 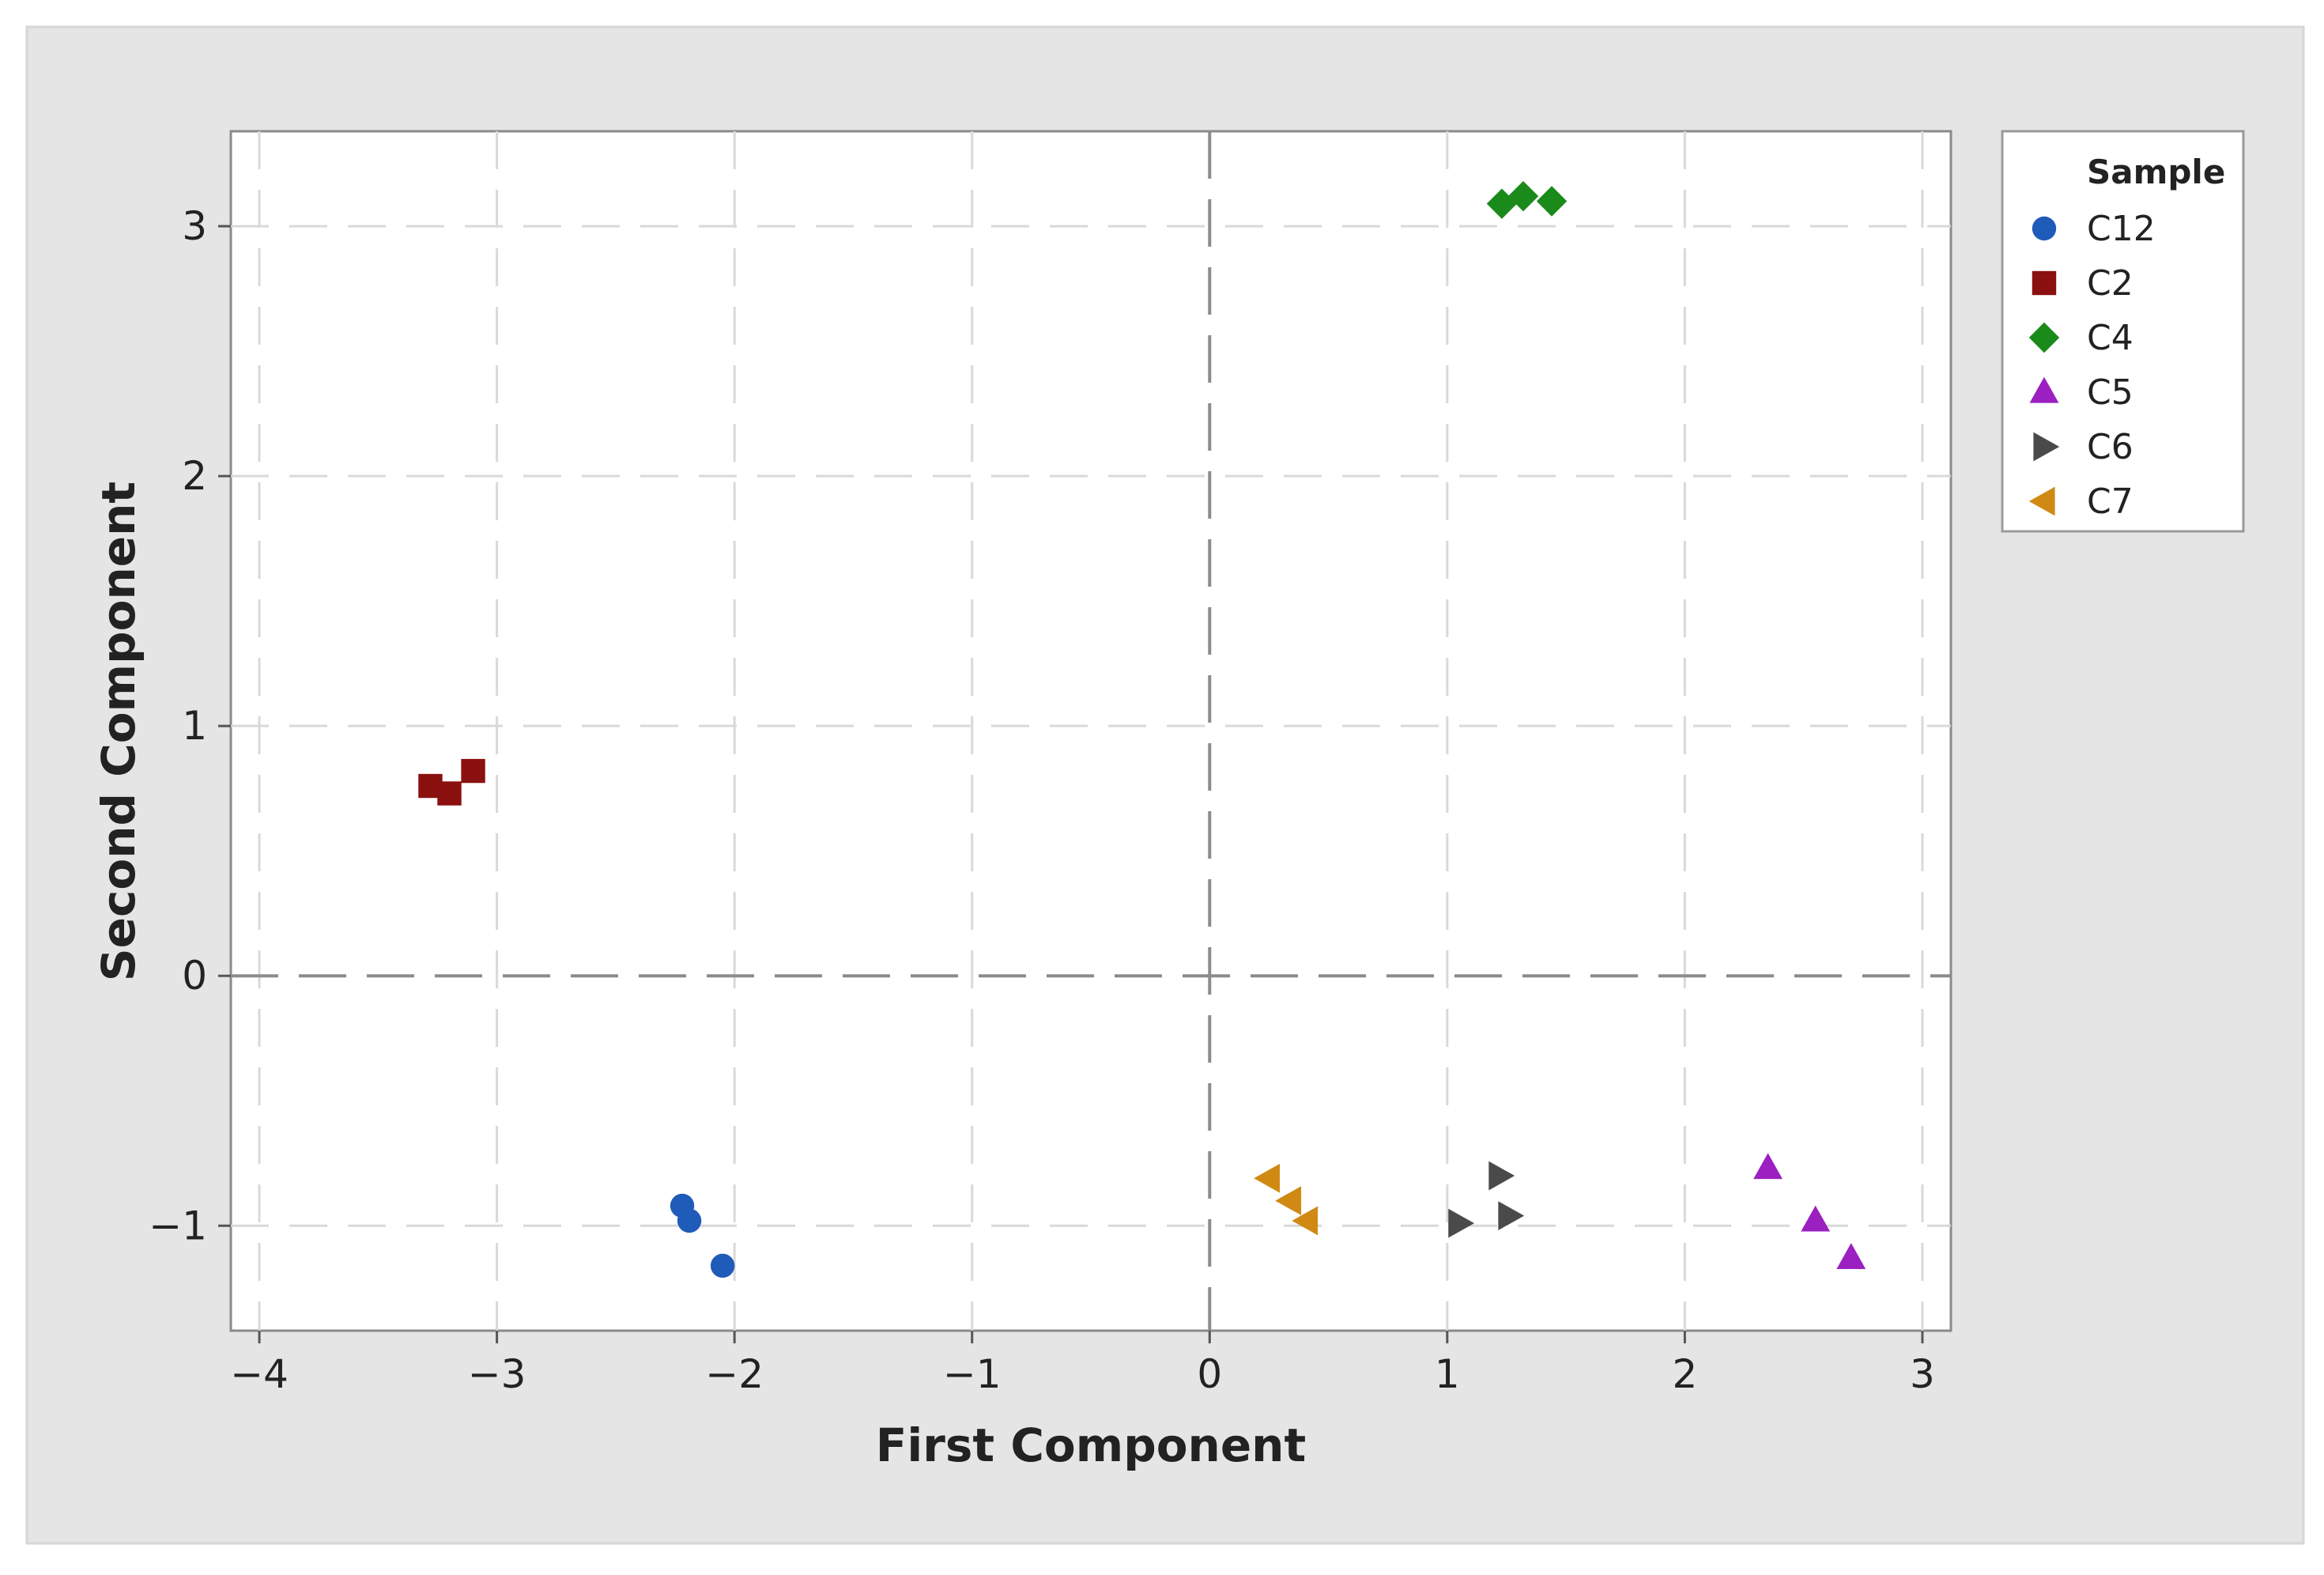 What do you see at coordinates (194, 976) in the screenshot?
I see `y-tick-label: 0` at bounding box center [194, 976].